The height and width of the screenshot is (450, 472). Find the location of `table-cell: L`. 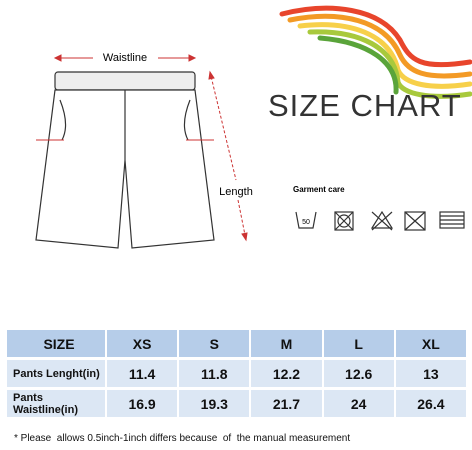

table-cell: L is located at coordinates (358, 343).